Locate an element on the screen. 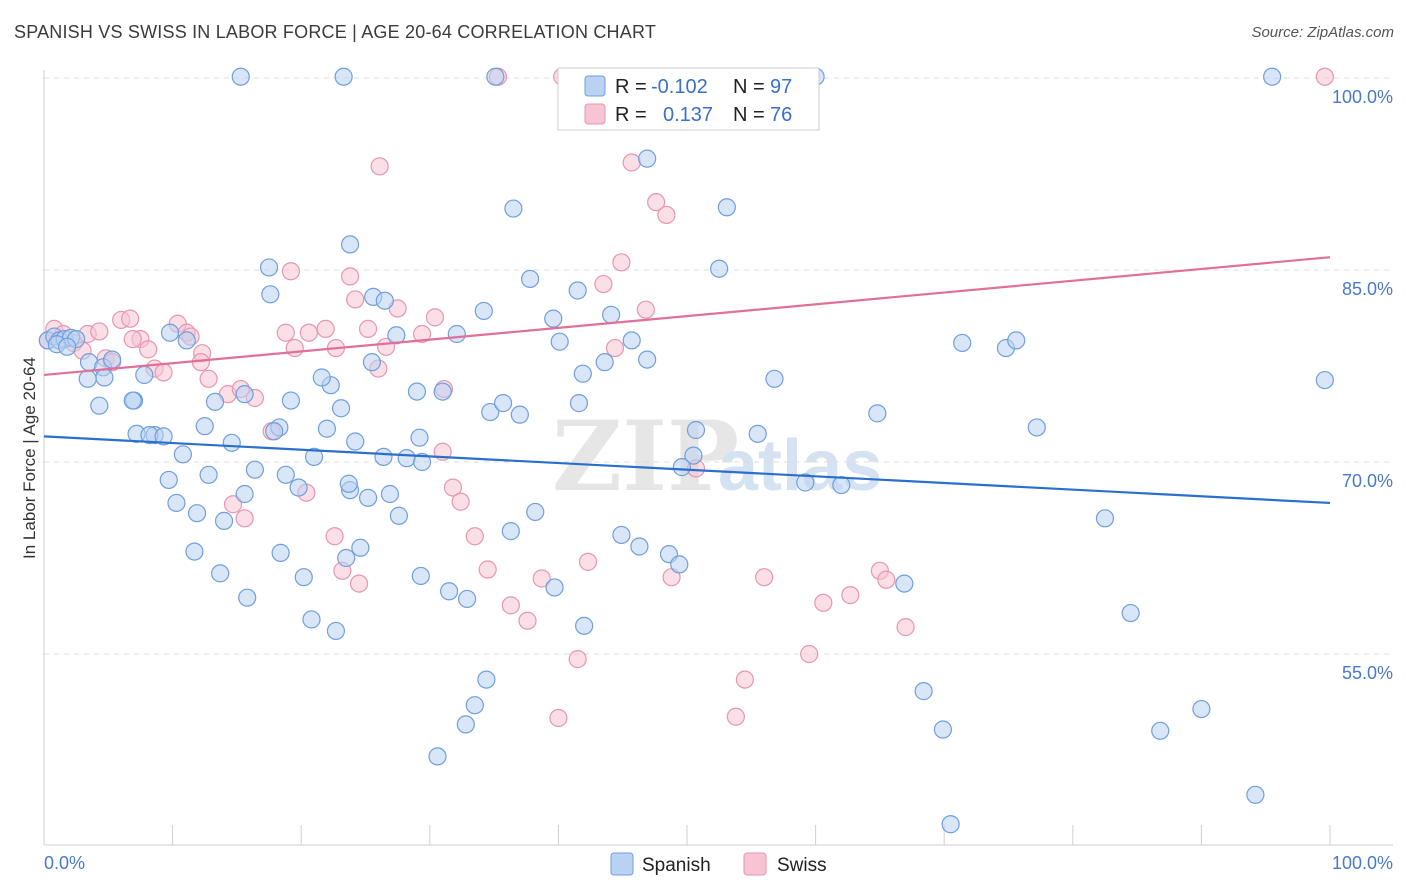  spanish-trend-line is located at coordinates (687, 470).